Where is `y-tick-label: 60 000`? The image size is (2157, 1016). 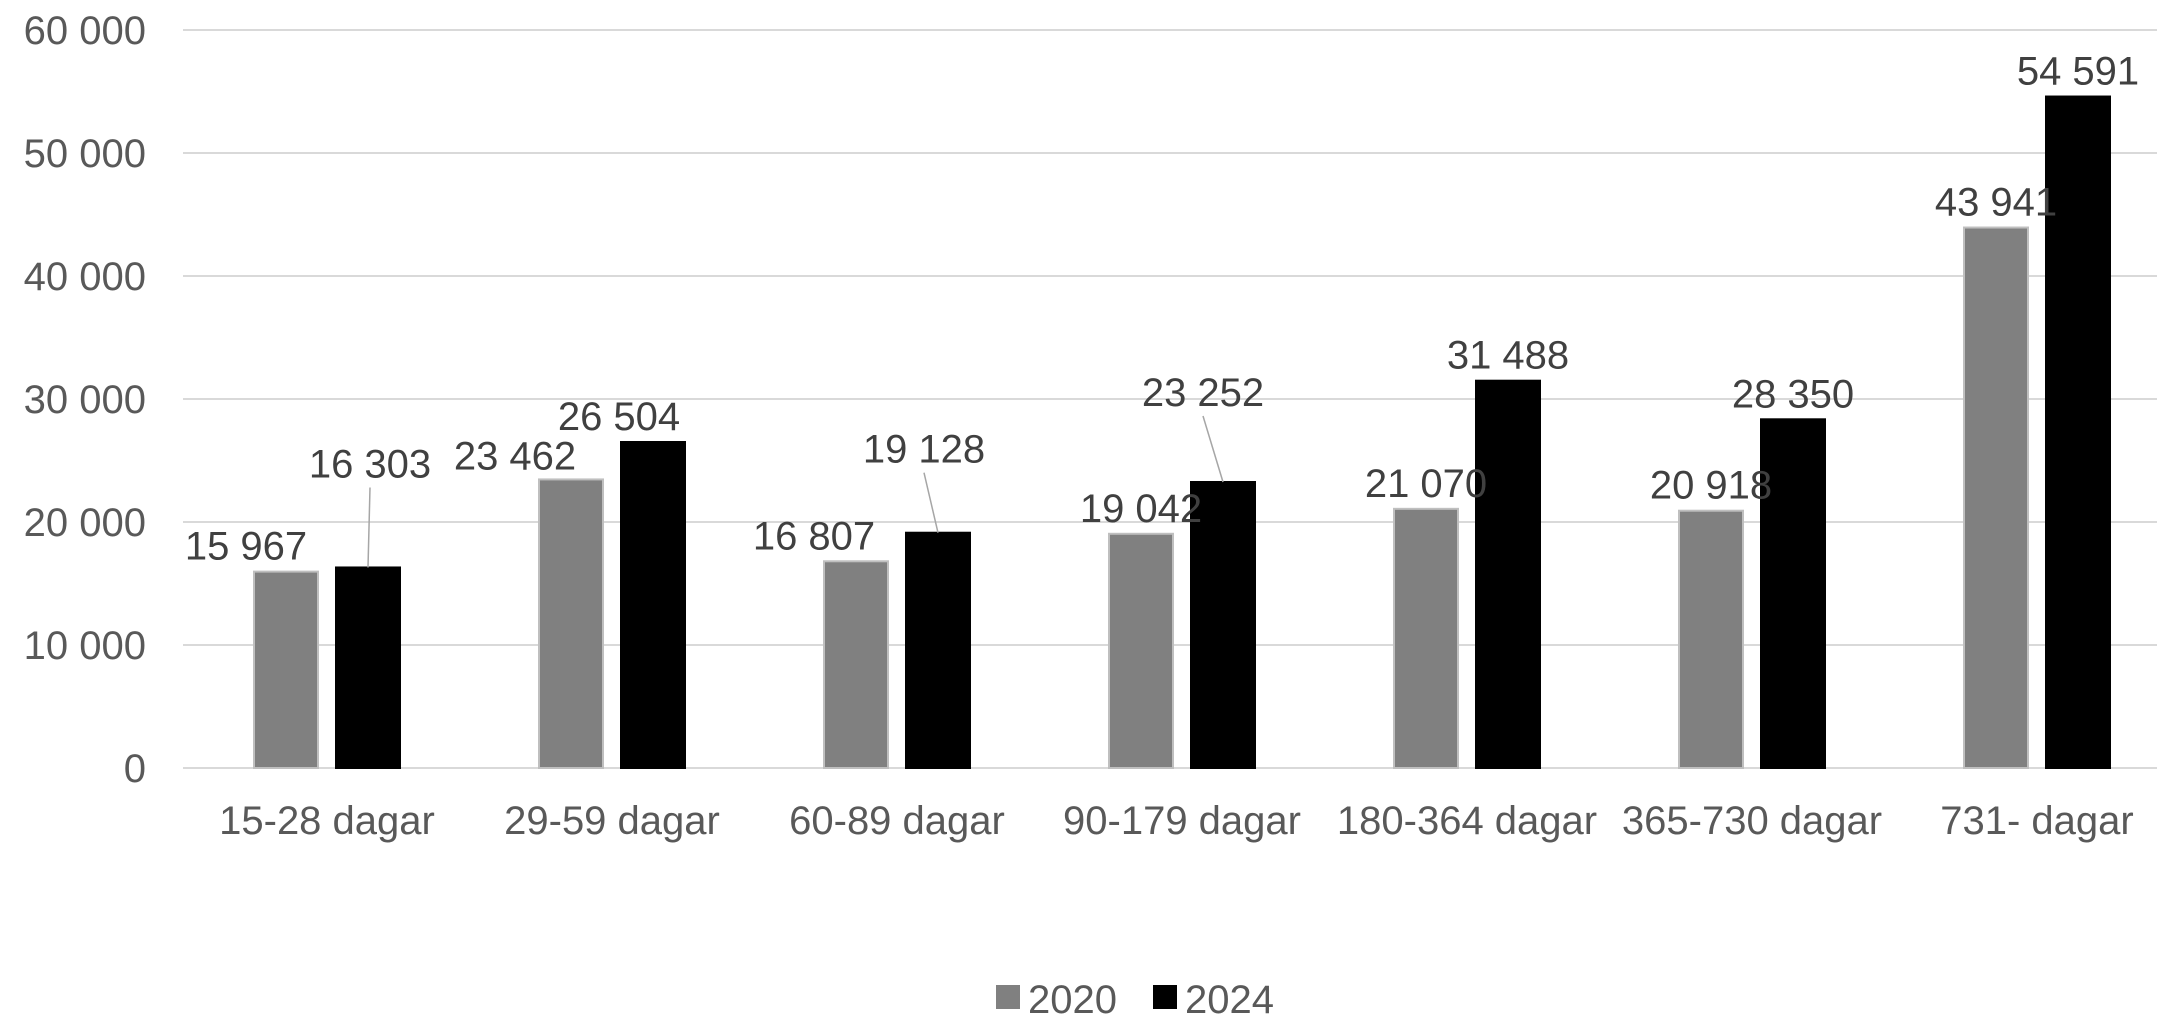 y-tick-label: 60 000 is located at coordinates (85, 31).